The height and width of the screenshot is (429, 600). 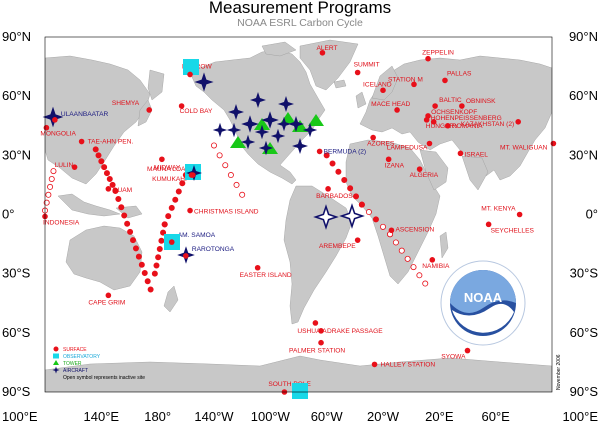 What do you see at coordinates (82, 357) in the screenshot?
I see `legend-observatory-label: OBSERVATORY` at bounding box center [82, 357].